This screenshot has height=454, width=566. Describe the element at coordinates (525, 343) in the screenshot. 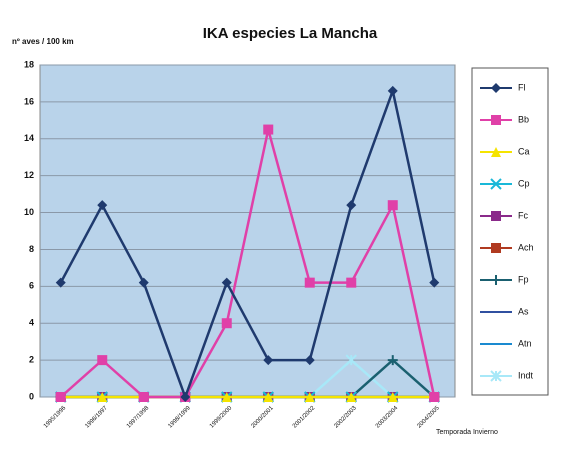

I see `legend-label: Atn` at that location.